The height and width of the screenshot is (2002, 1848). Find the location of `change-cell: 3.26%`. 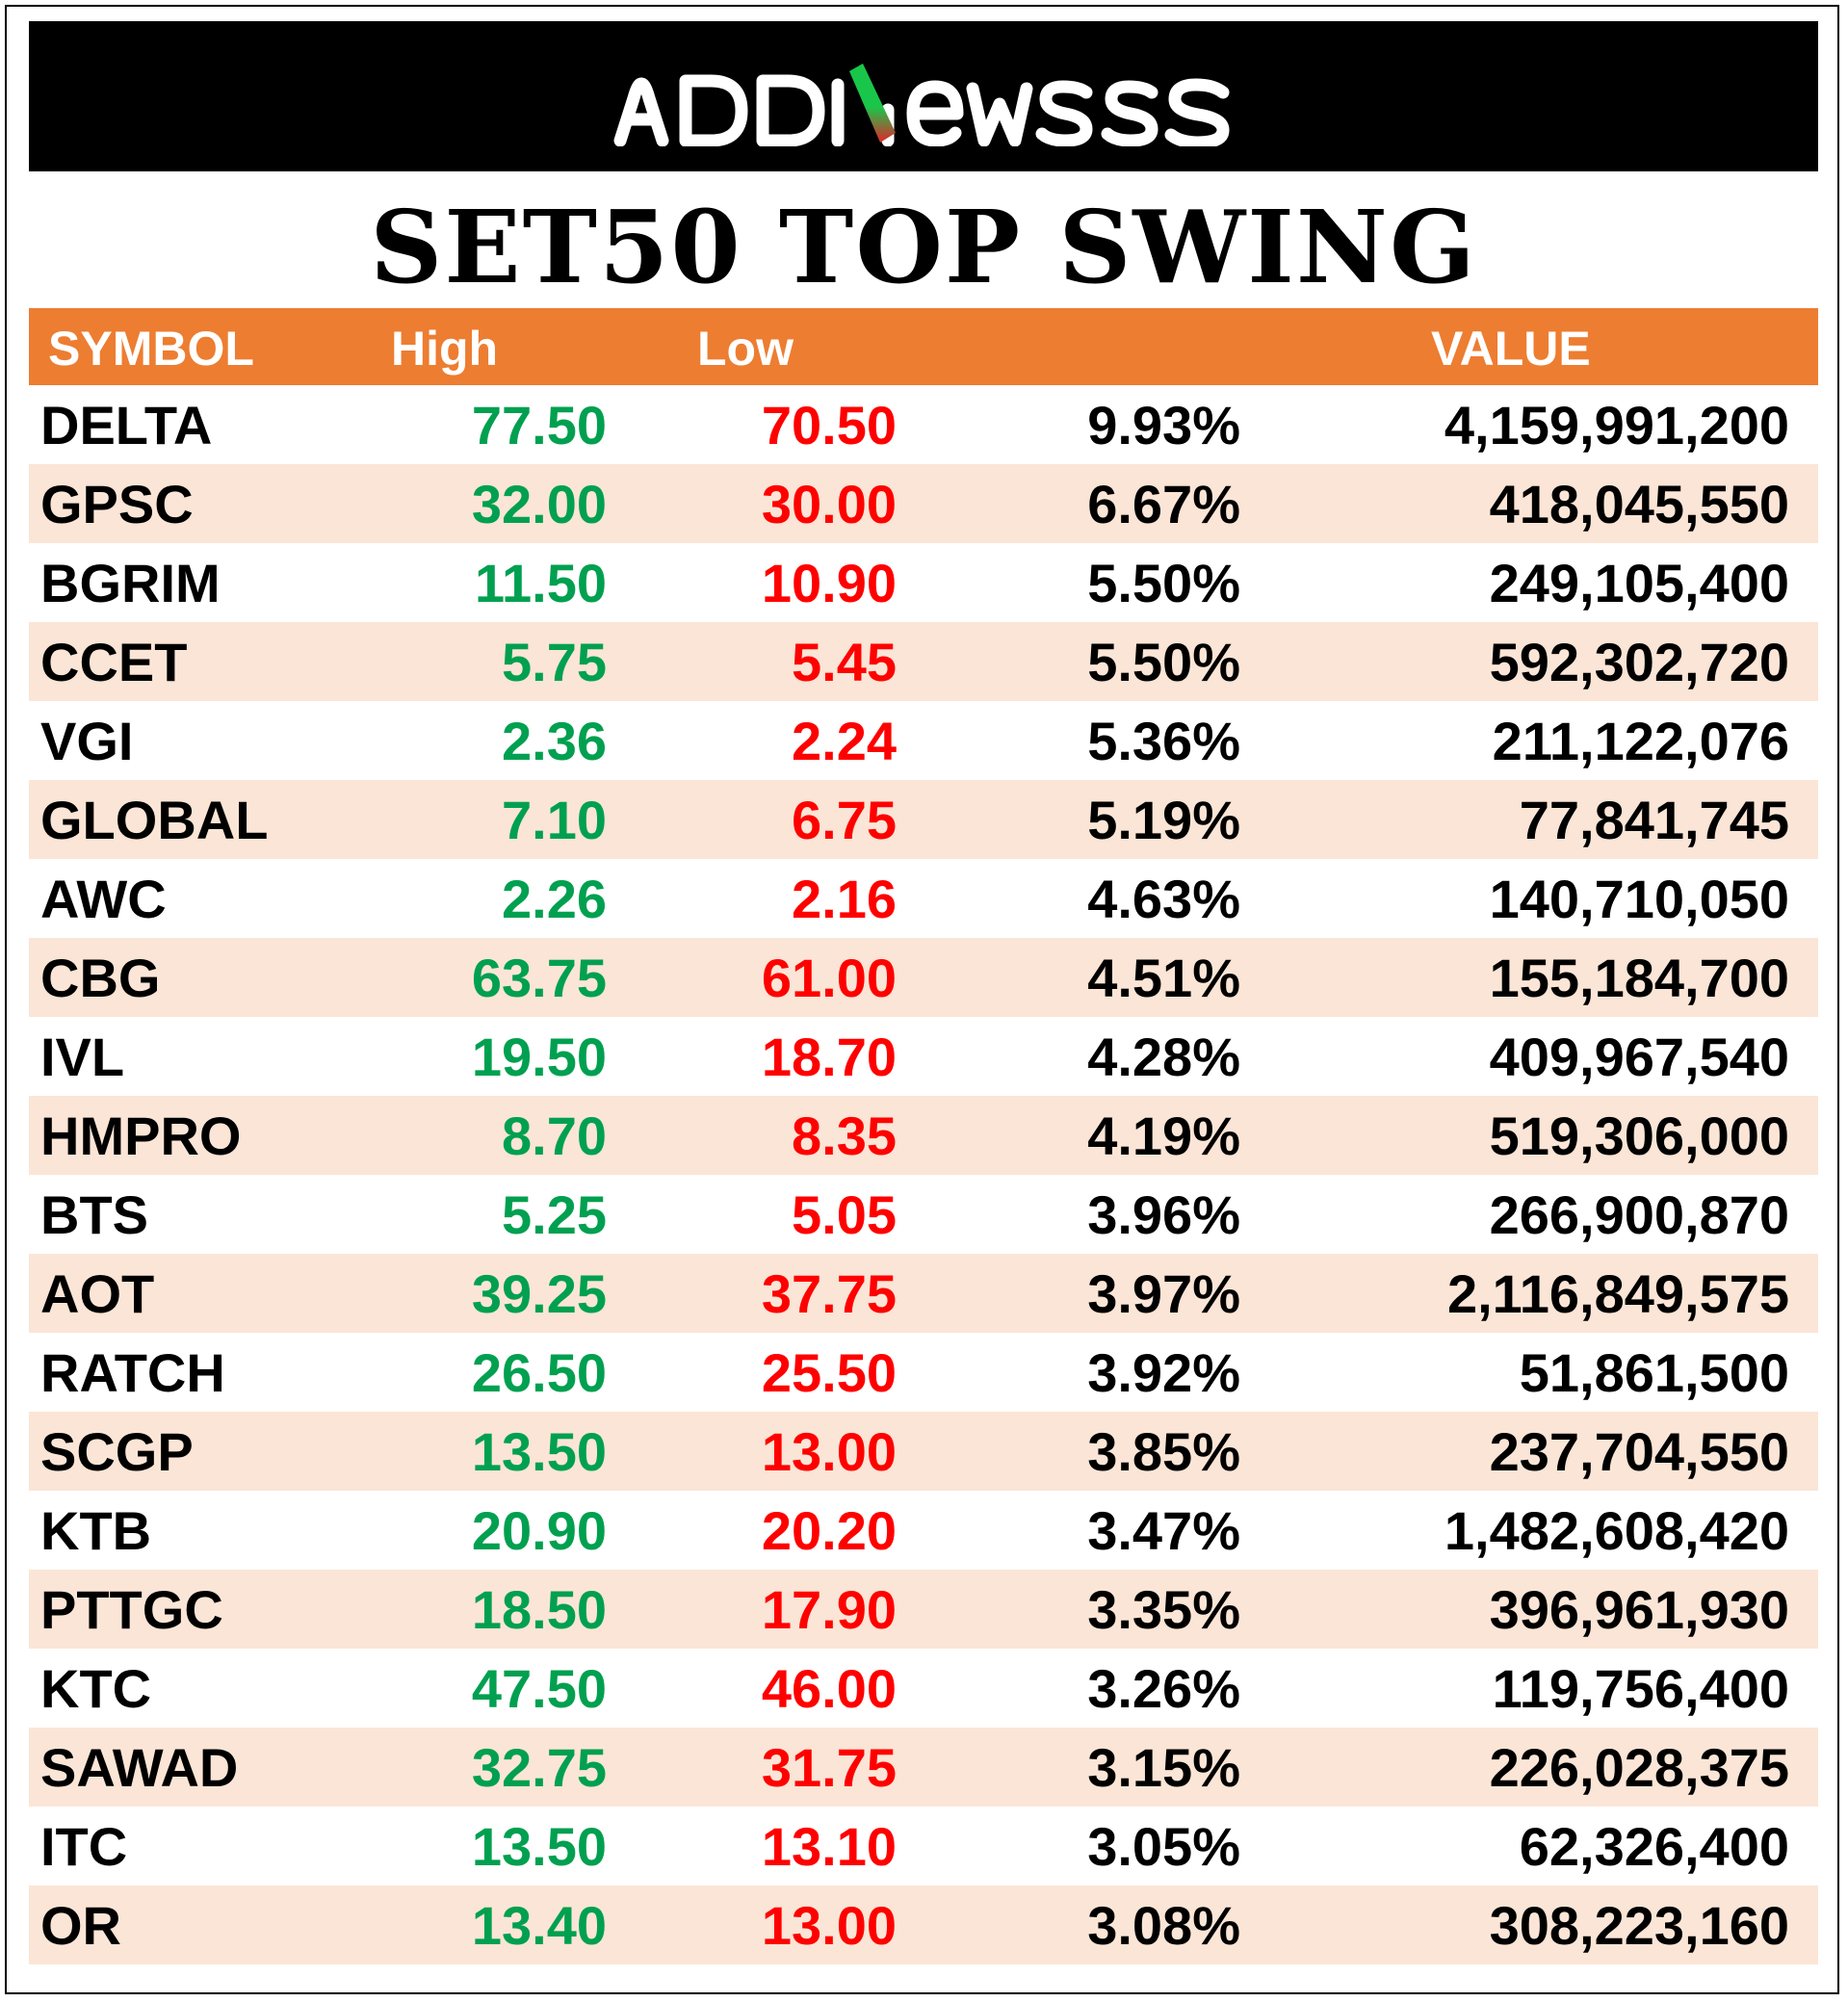

change-cell: 3.26% is located at coordinates (1163, 1688).